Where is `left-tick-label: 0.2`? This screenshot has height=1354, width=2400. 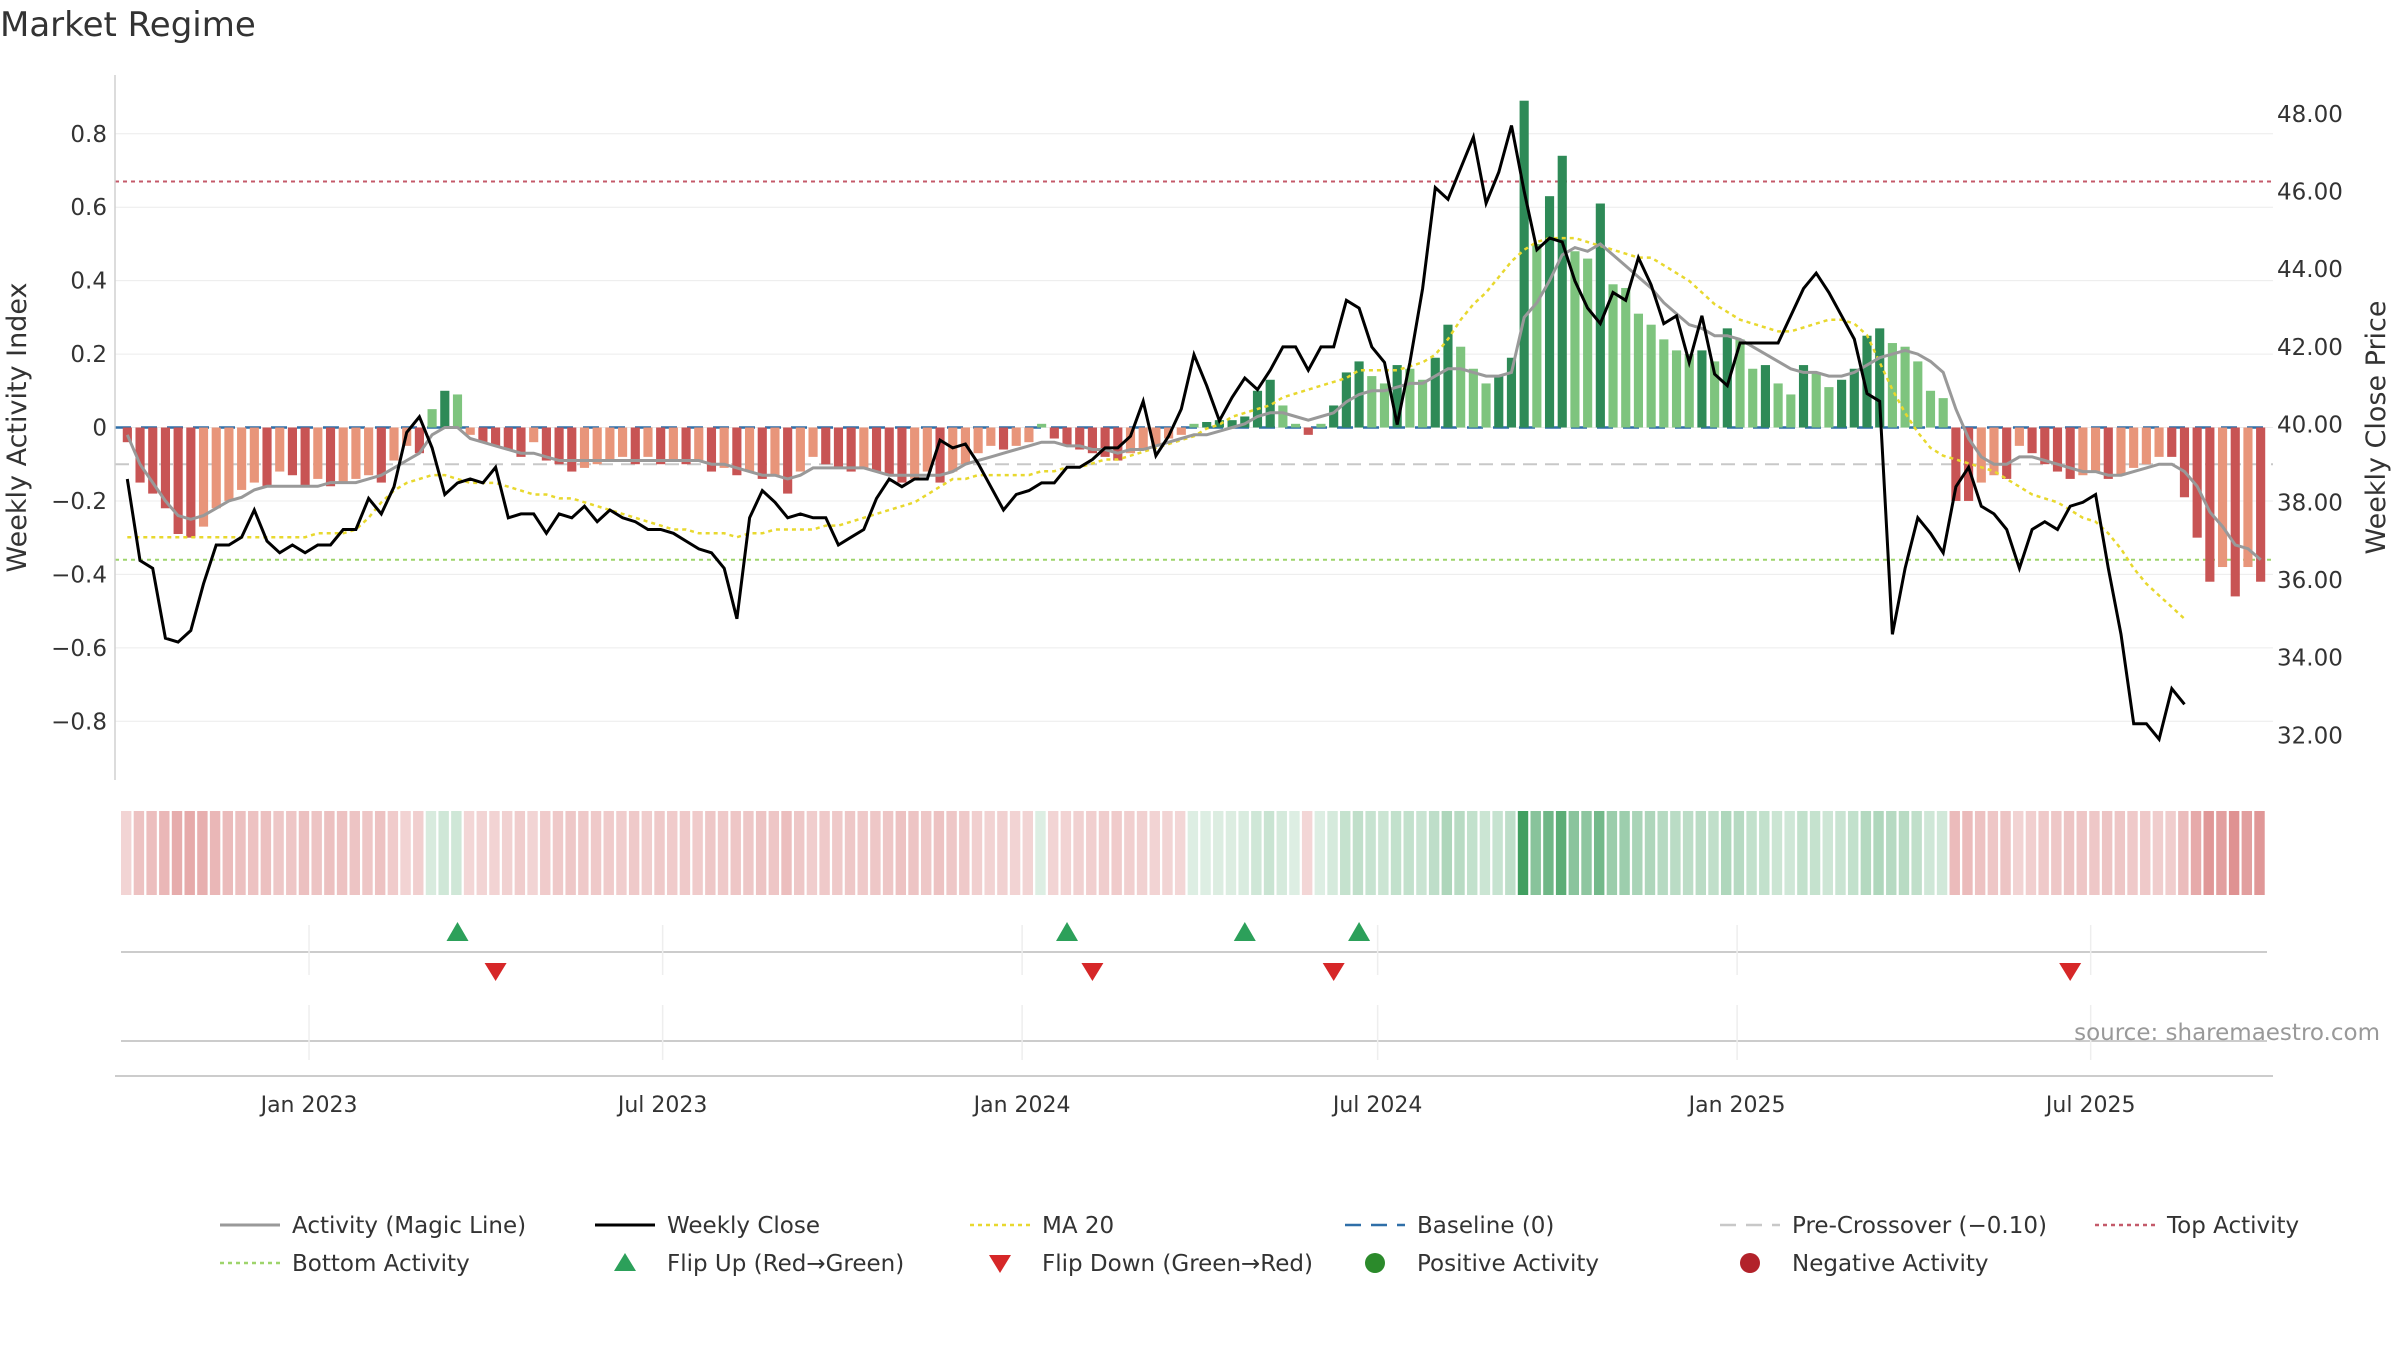 left-tick-label: 0.2 is located at coordinates (88, 355).